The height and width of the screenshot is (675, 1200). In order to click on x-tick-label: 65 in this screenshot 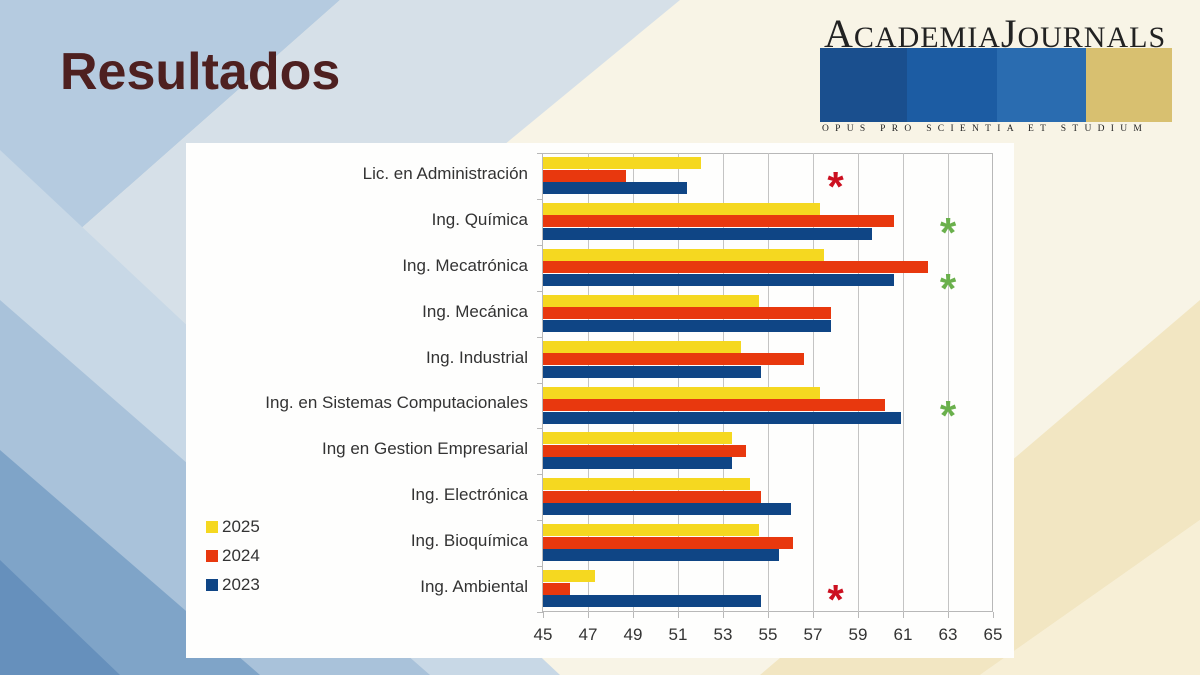, I will do `click(993, 634)`.